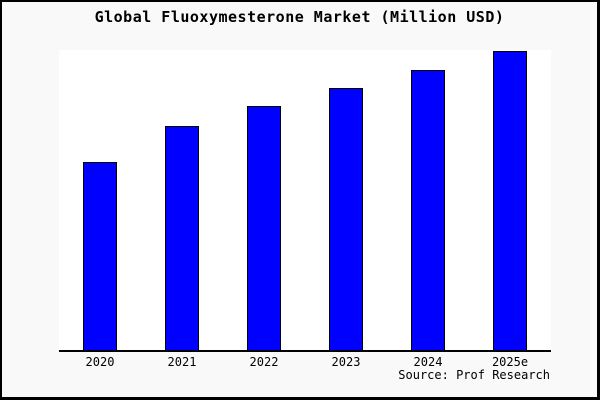  I want to click on x-tick-label-2023: 2023, so click(346, 362).